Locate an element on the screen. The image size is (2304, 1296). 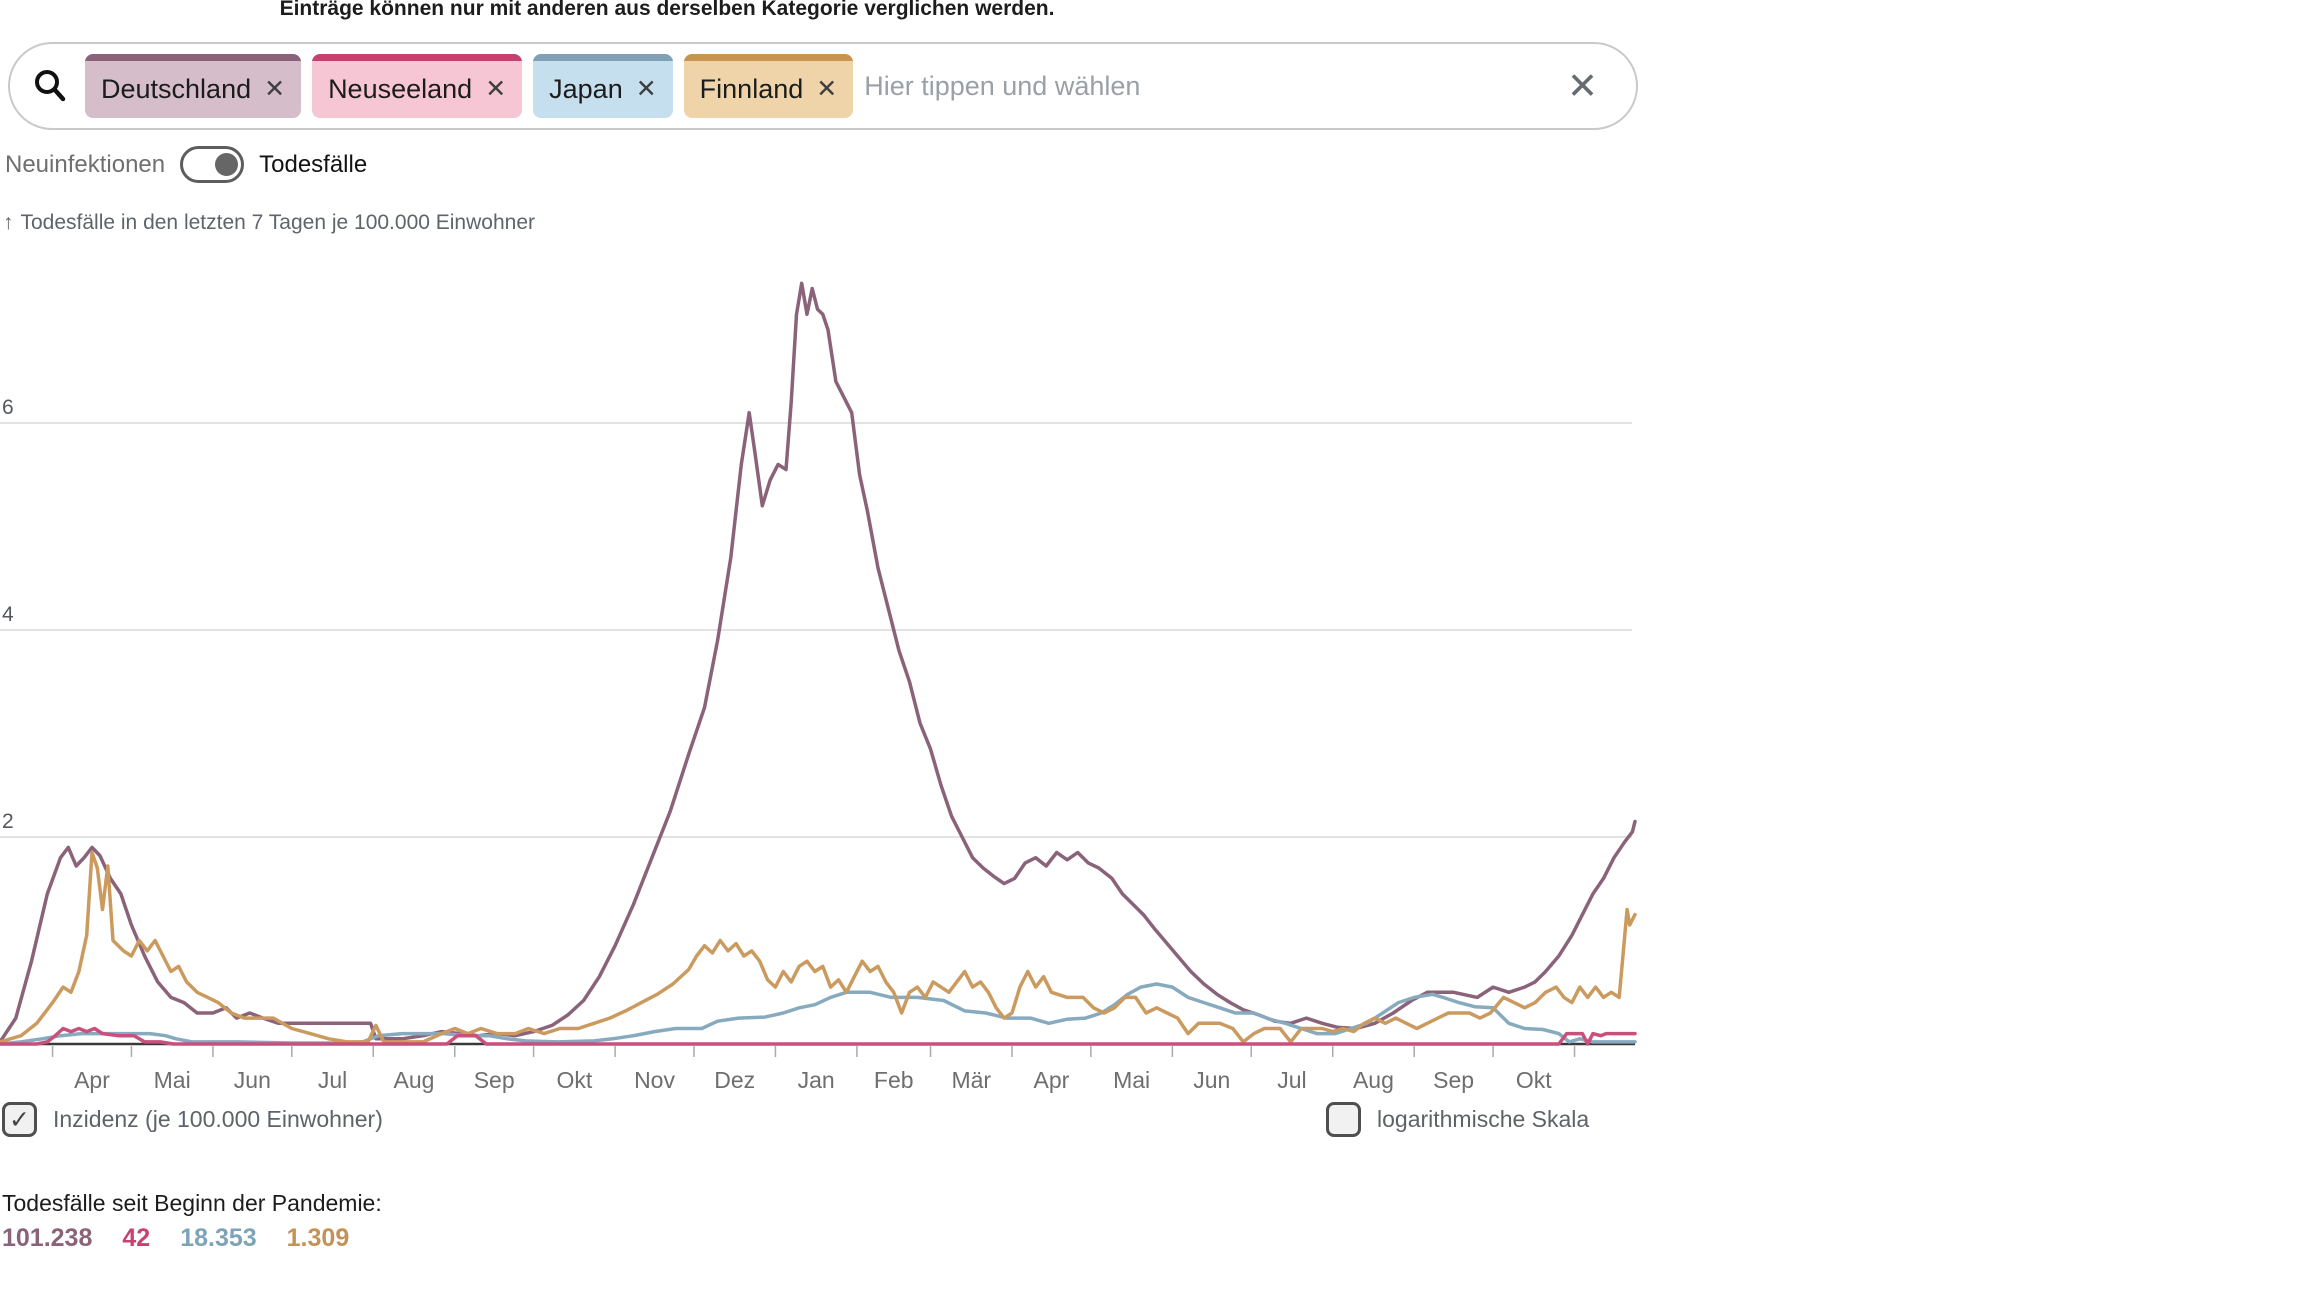
tag-body: Finnland ✕ is located at coordinates (768, 89).